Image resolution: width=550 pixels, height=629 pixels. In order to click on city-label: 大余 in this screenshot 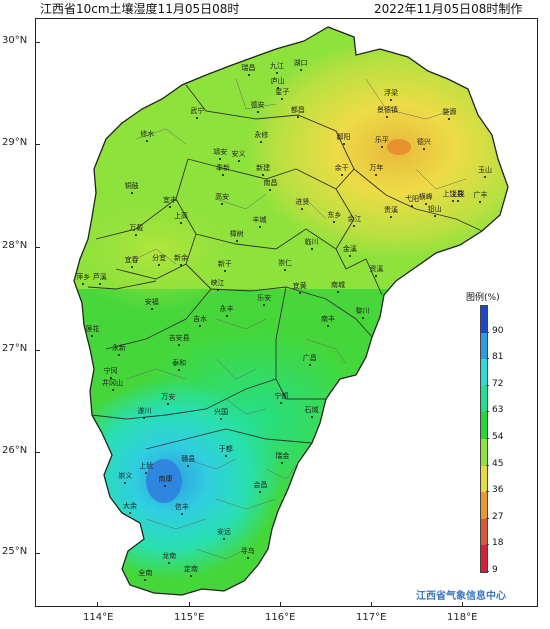, I will do `click(129, 505)`.